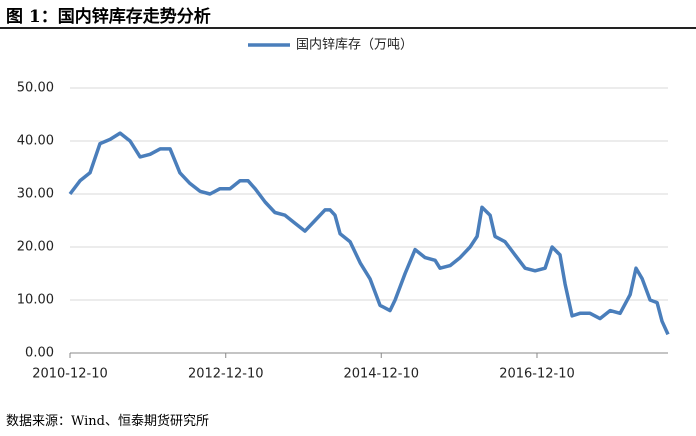 The width and height of the screenshot is (696, 436). Describe the element at coordinates (70, 374) in the screenshot. I see `x-tick-label: 2010-12-10` at that location.